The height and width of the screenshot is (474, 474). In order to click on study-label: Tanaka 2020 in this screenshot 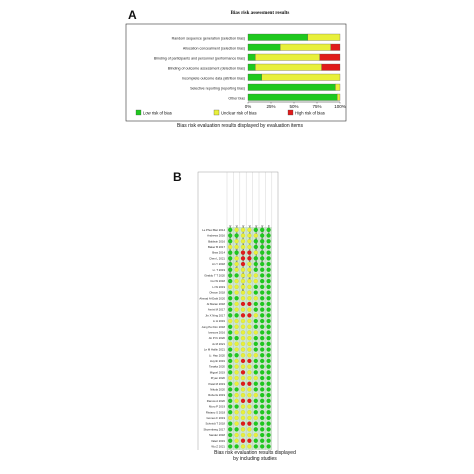, I will do `click(217, 367)`.